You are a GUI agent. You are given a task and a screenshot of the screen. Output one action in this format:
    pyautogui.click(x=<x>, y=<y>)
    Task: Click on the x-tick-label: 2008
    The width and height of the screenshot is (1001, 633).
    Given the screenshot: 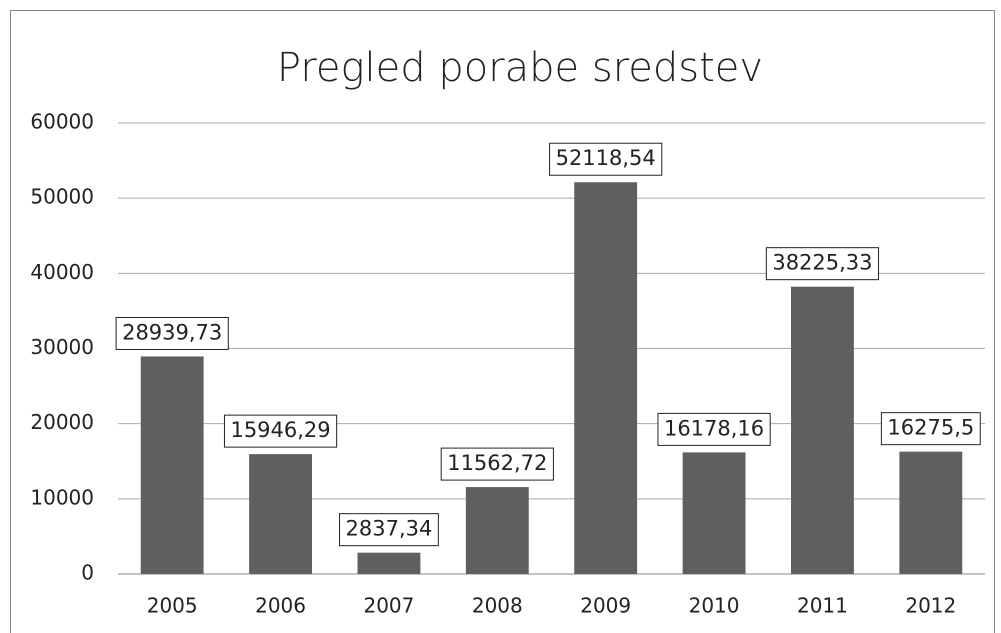 What is the action you would take?
    pyautogui.click(x=497, y=606)
    